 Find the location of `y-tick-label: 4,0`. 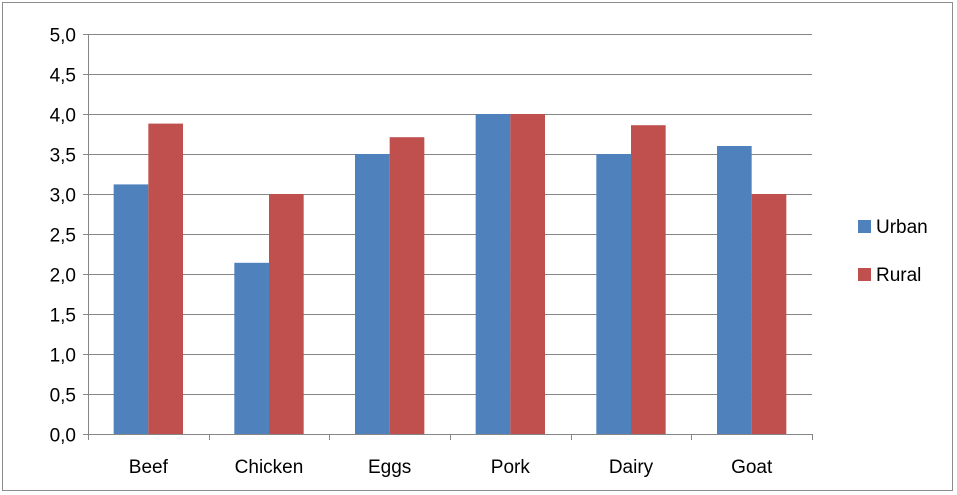

y-tick-label: 4,0 is located at coordinates (63, 116).